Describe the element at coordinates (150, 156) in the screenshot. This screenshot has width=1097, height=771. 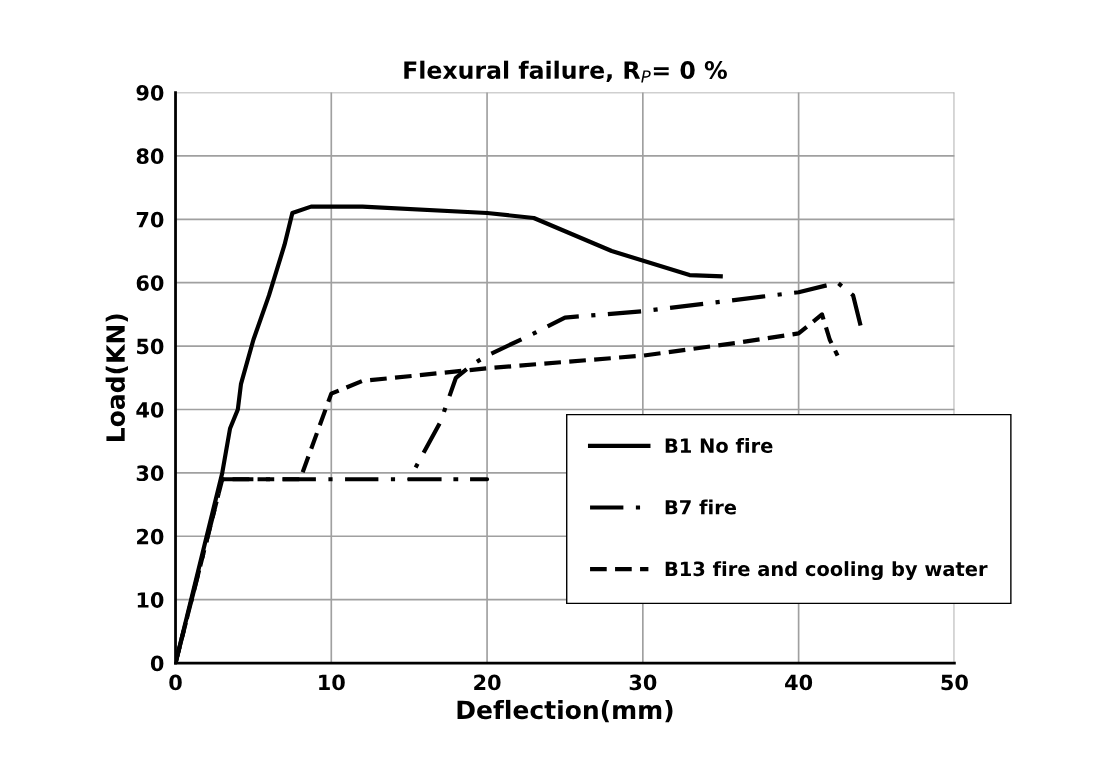
I see `y-tick-label: 80` at that location.